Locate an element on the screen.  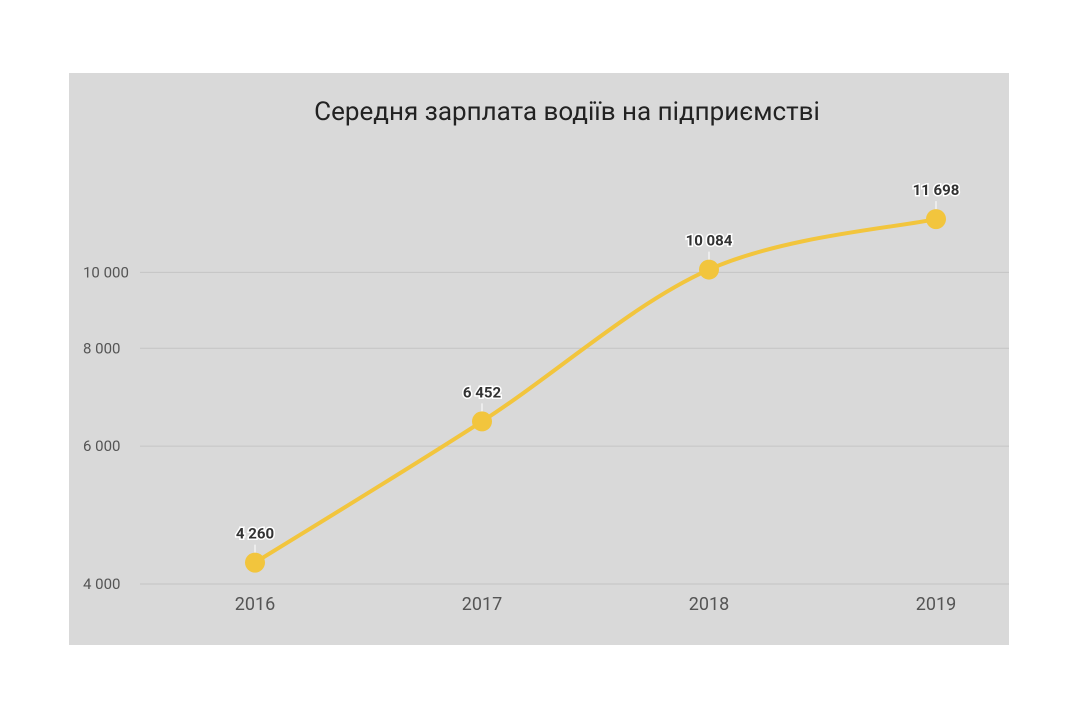
x-tick-label: 2019 is located at coordinates (936, 604).